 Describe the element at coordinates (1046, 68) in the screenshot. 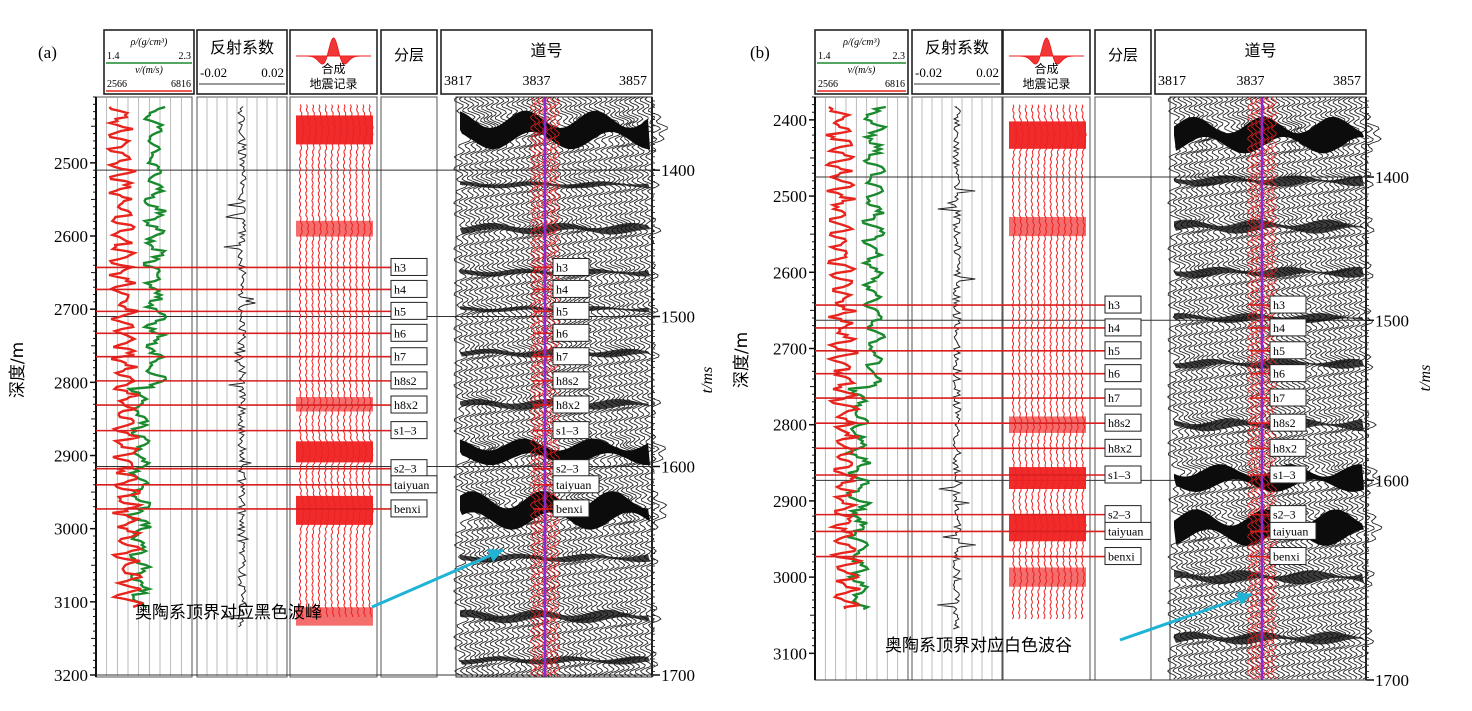

I see `synthetic-title-1: 合成` at that location.